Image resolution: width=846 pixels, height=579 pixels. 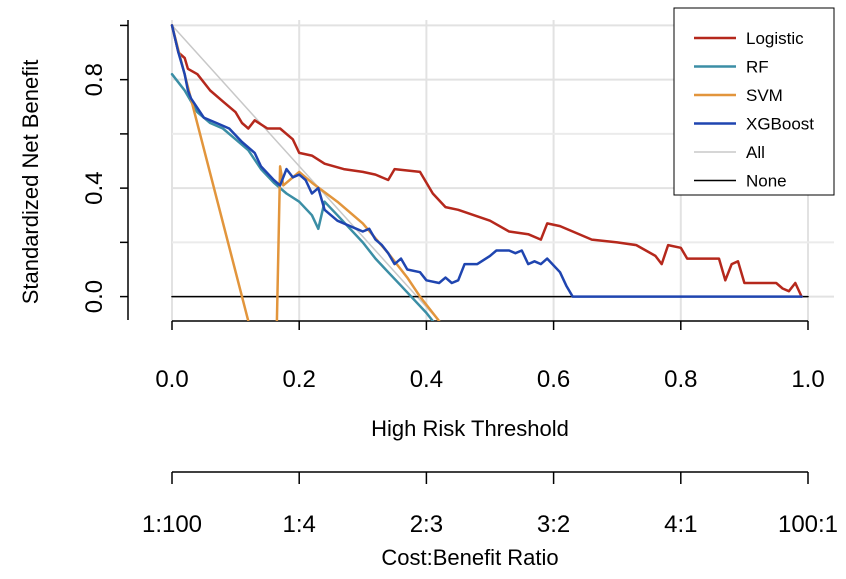 What do you see at coordinates (470, 428) in the screenshot?
I see `x-axis-title: High Risk Threshold` at bounding box center [470, 428].